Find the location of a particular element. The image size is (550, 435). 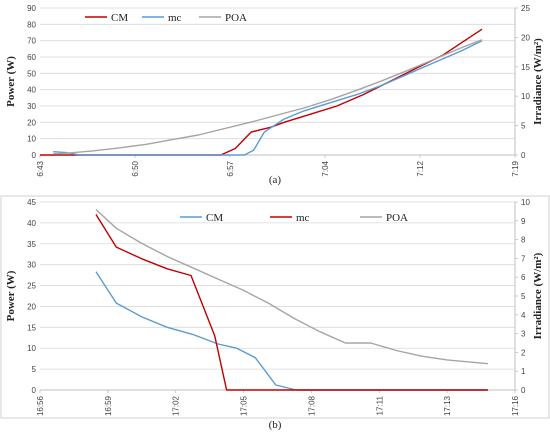

y2-tick-label: 20 is located at coordinates (525, 37).